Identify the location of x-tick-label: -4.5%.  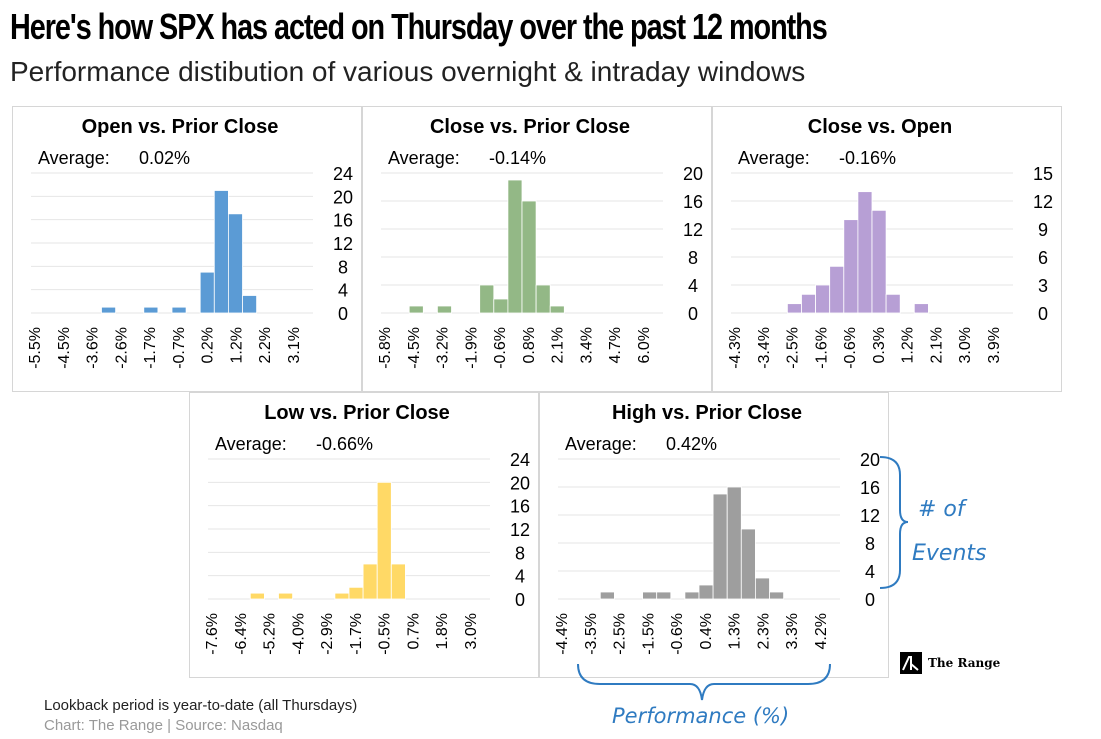
(414, 348).